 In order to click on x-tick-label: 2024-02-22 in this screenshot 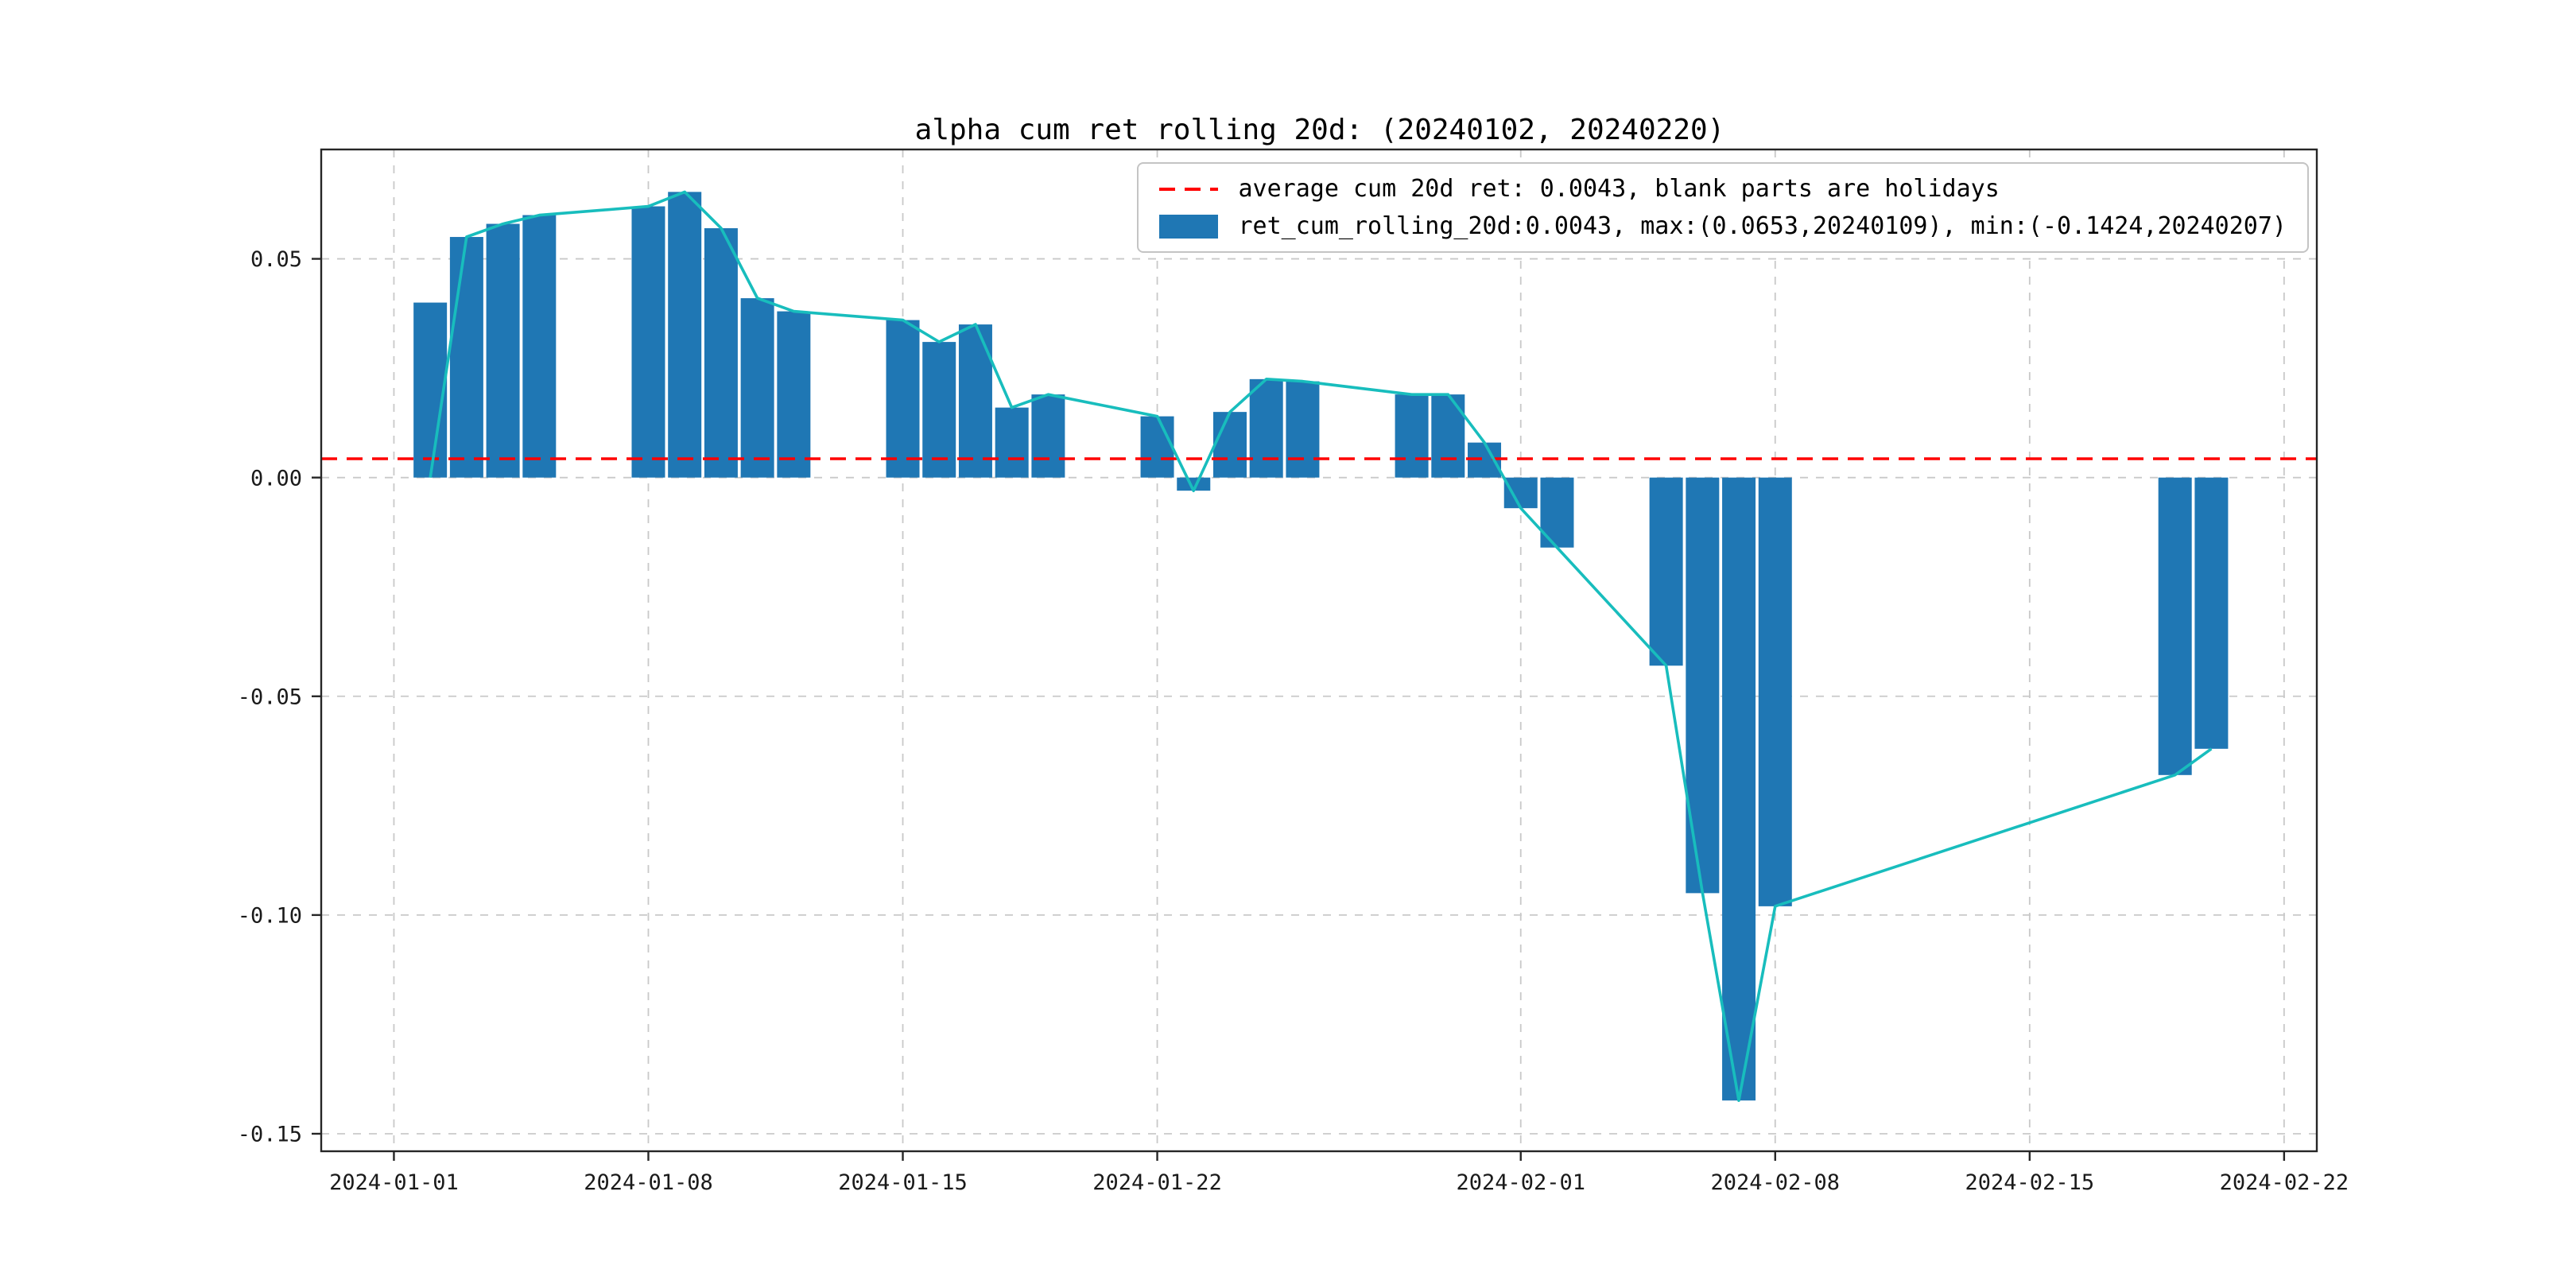, I will do `click(2284, 1182)`.